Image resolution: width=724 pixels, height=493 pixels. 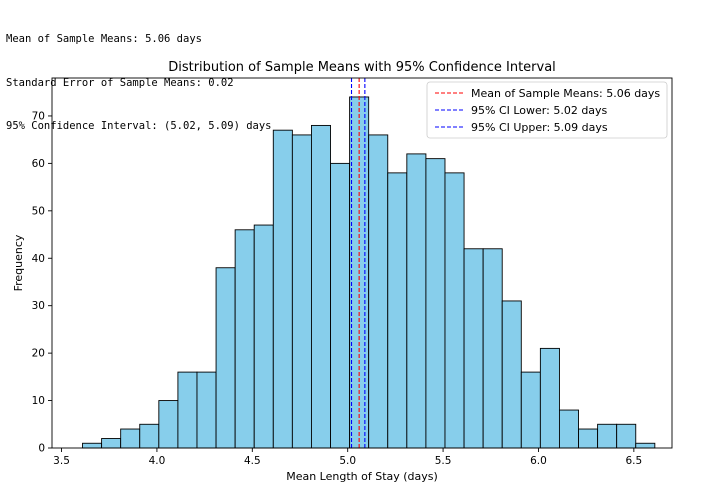 What do you see at coordinates (42, 282) in the screenshot?
I see `y-axis-ticks: 0 10 20 30 40 50 60 70` at bounding box center [42, 282].